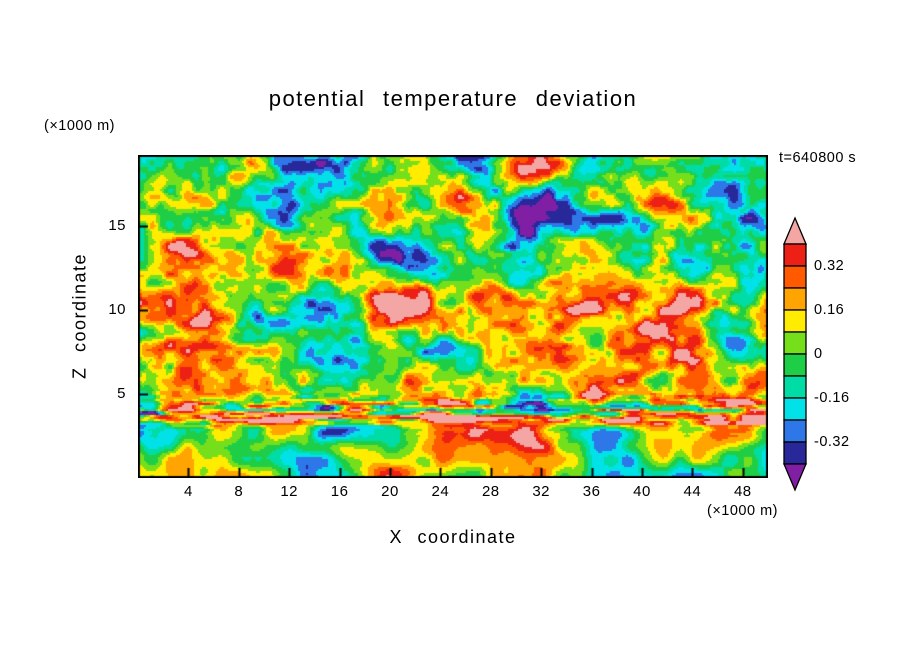 The height and width of the screenshot is (654, 904). What do you see at coordinates (117, 309) in the screenshot?
I see `z-tick-label: 10` at bounding box center [117, 309].